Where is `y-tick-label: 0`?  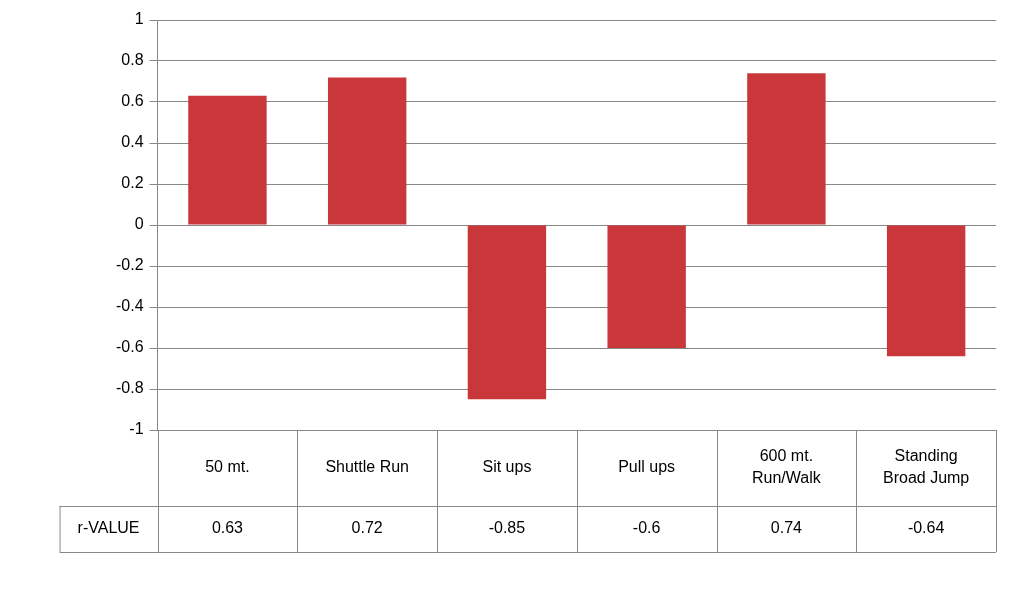 y-tick-label: 0 is located at coordinates (139, 224).